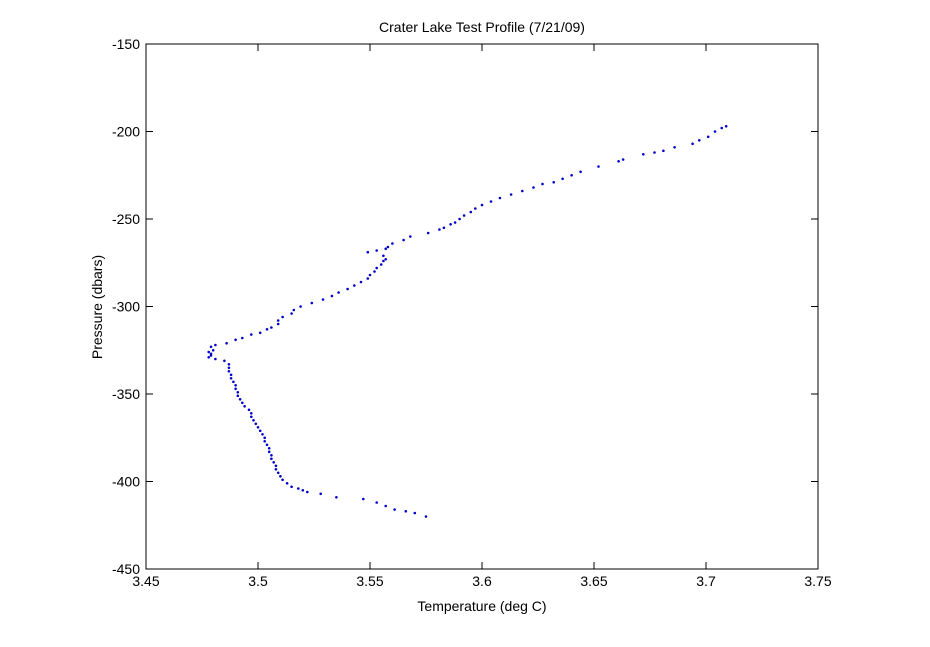 The width and height of the screenshot is (930, 647). I want to click on x-tick-label: 3.7, so click(706, 581).